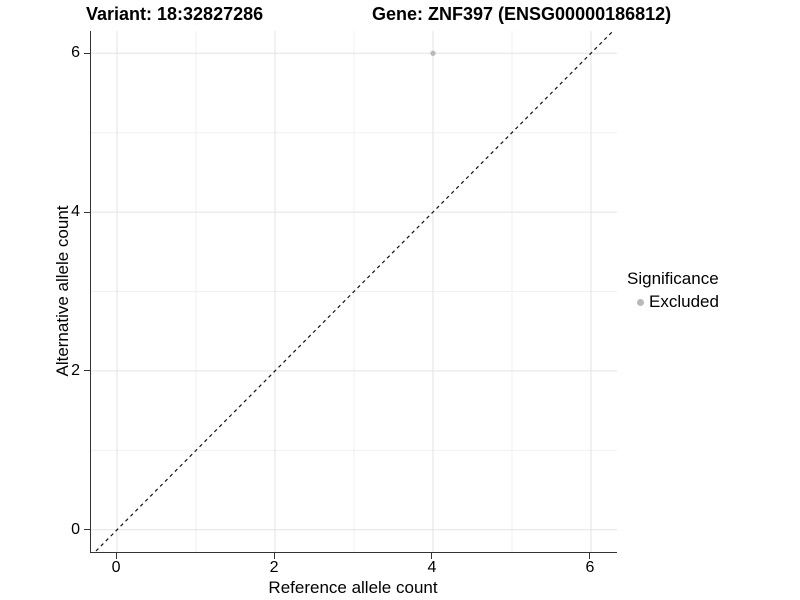 This screenshot has width=800, height=600. What do you see at coordinates (353, 587) in the screenshot?
I see `x-axis-title: Reference allele count` at bounding box center [353, 587].